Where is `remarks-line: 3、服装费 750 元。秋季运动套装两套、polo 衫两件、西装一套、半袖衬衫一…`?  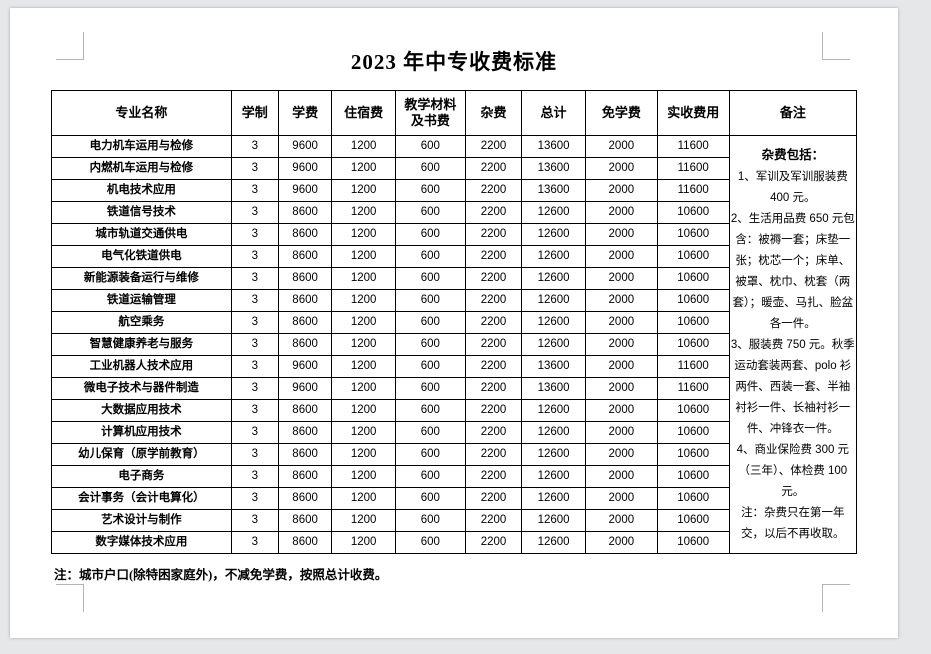
remarks-line: 3、服装费 750 元。秋季运动套装两套、polo 衫两件、西装一套、半袖衬衫一… is located at coordinates (792, 386).